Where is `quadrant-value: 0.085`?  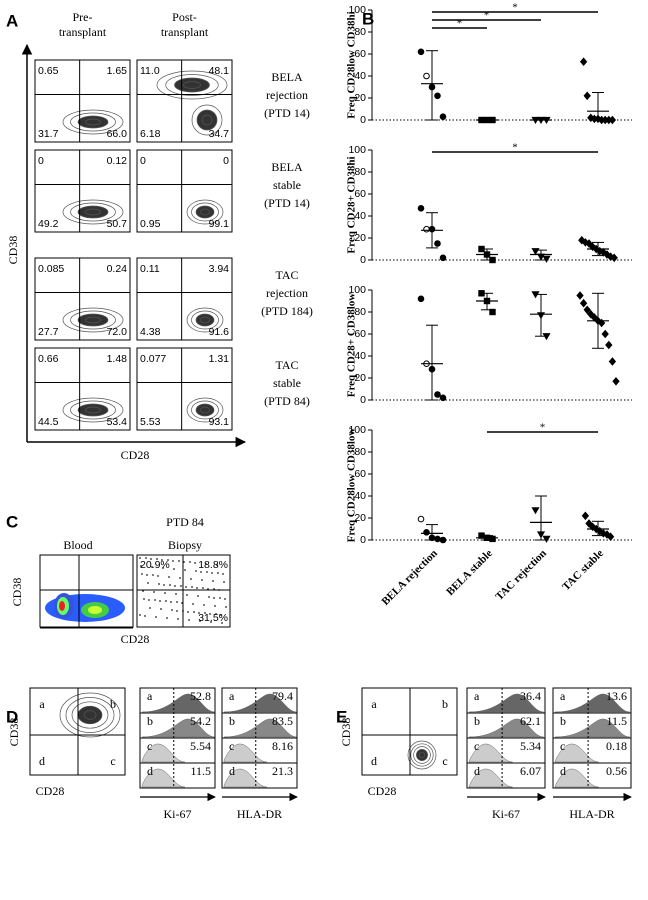 quadrant-value: 0.085 is located at coordinates (51, 269).